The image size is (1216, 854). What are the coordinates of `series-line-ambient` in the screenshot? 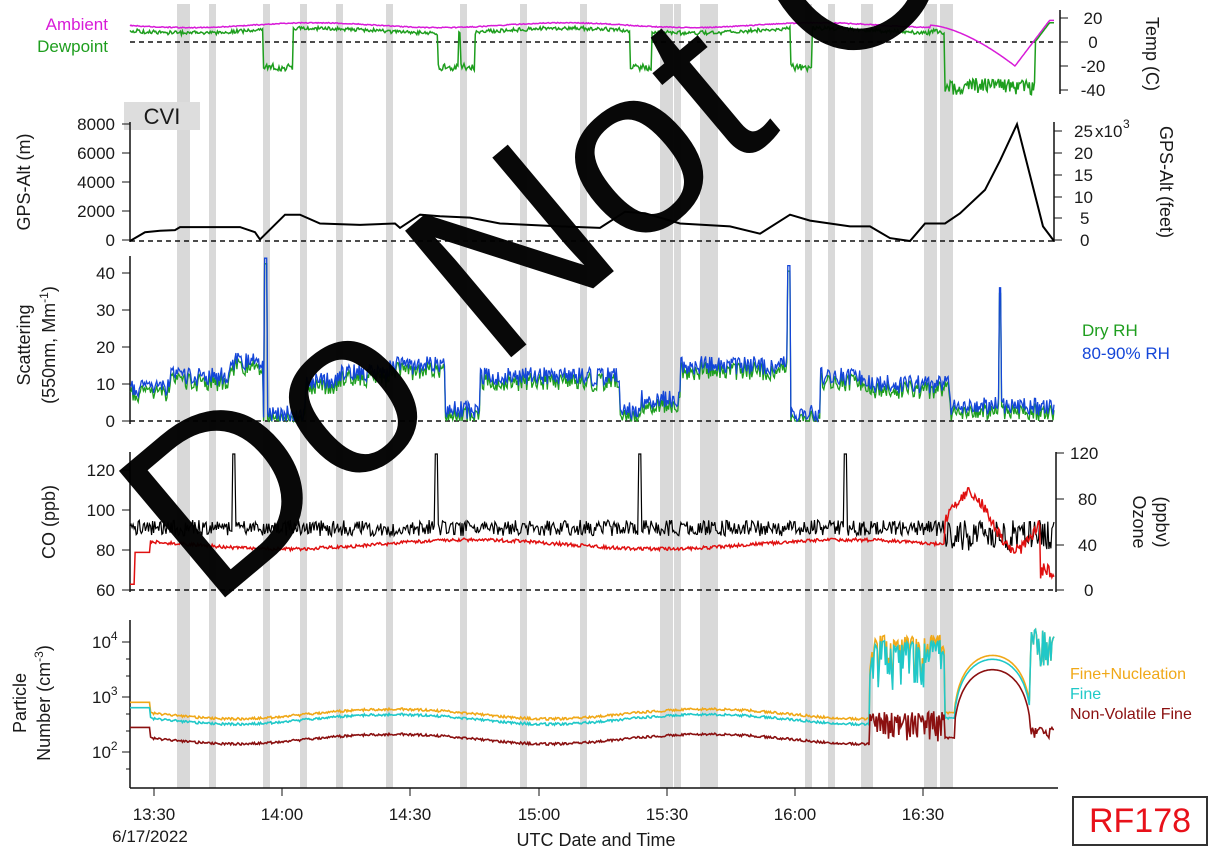 It's located at (591, 43).